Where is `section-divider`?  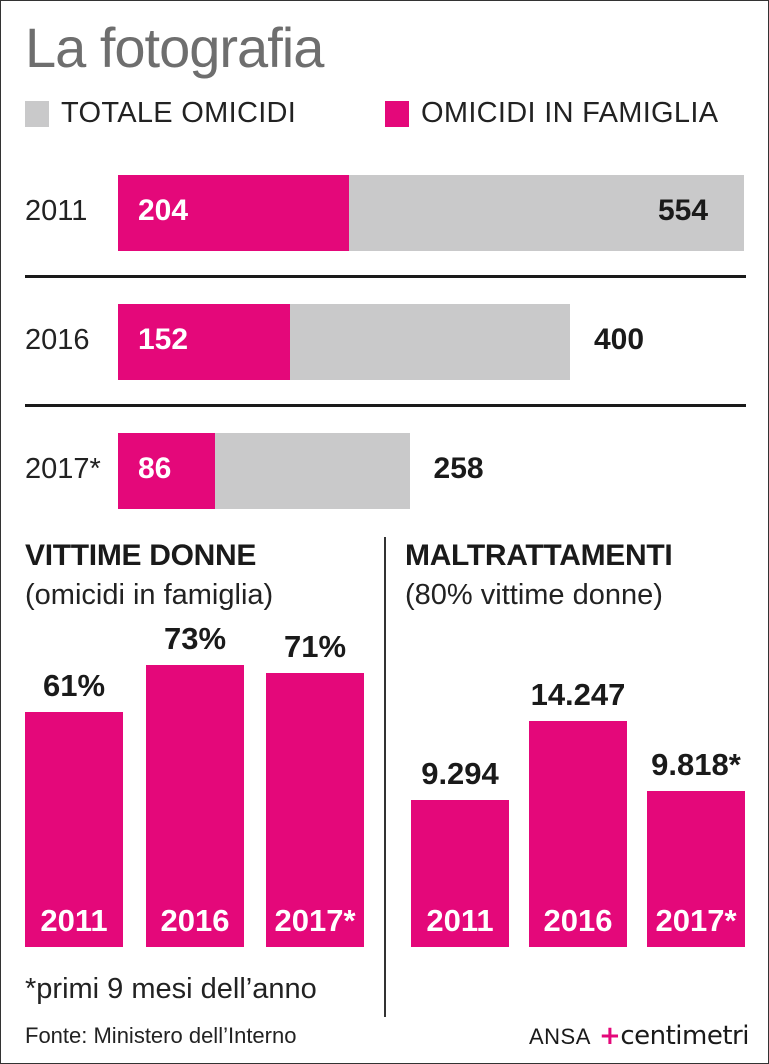
section-divider is located at coordinates (385, 777).